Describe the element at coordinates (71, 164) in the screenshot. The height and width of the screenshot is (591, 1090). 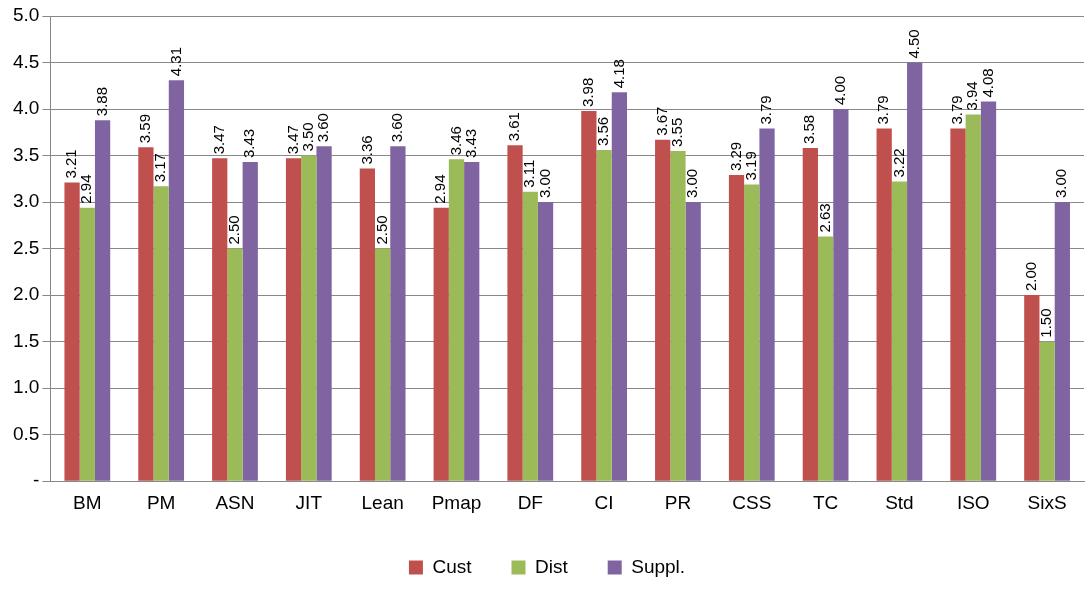
I see `data-label: 3.21` at that location.